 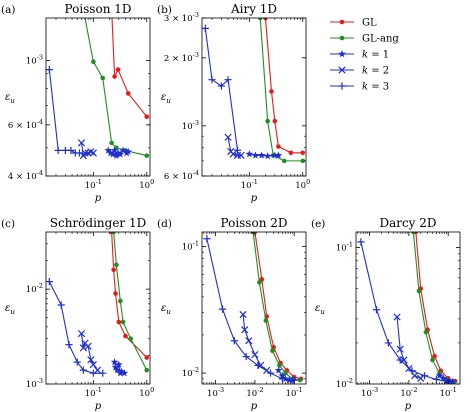 I want to click on legend-marker, so click(x=342, y=86).